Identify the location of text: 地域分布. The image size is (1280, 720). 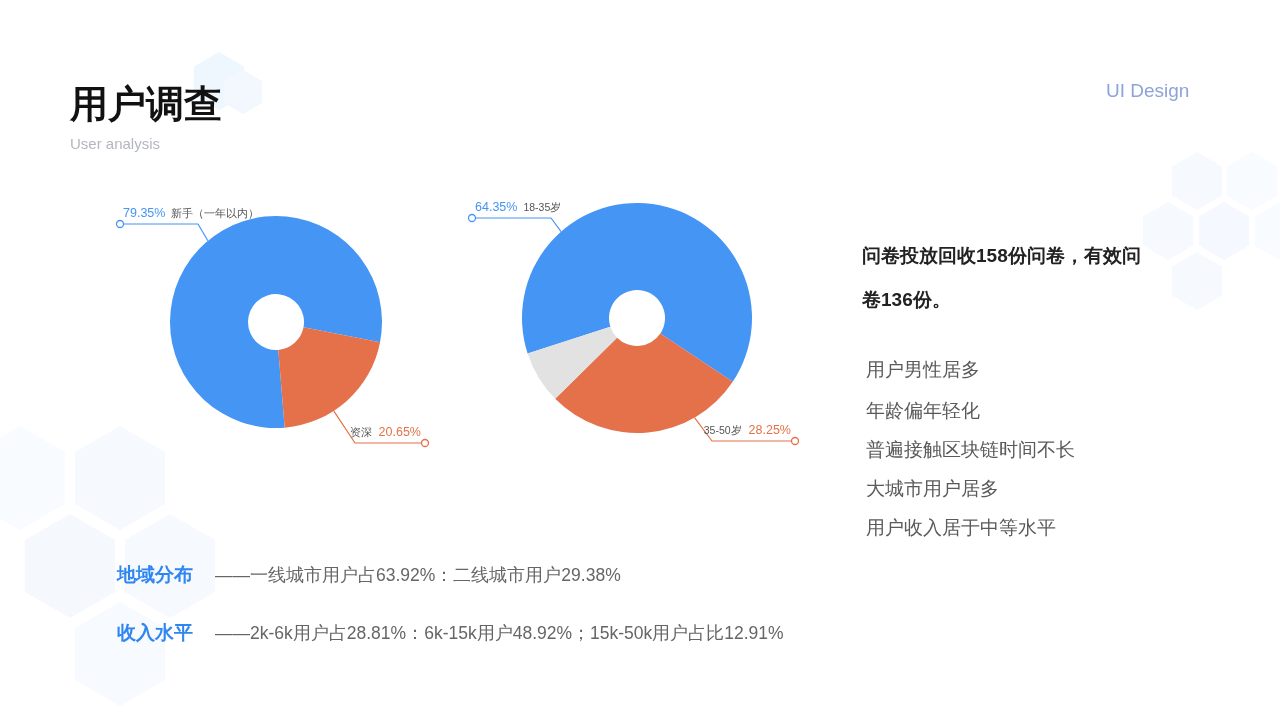
(154, 574).